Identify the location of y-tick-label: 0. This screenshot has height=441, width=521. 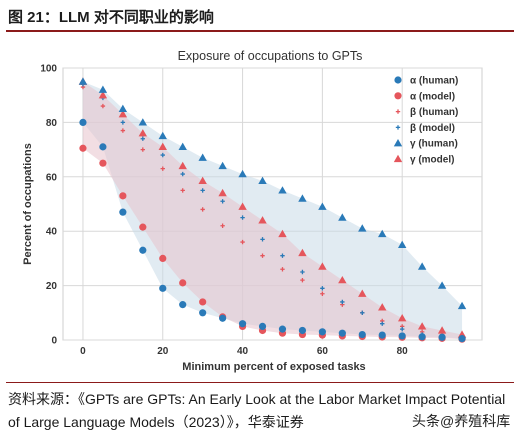
(54, 341).